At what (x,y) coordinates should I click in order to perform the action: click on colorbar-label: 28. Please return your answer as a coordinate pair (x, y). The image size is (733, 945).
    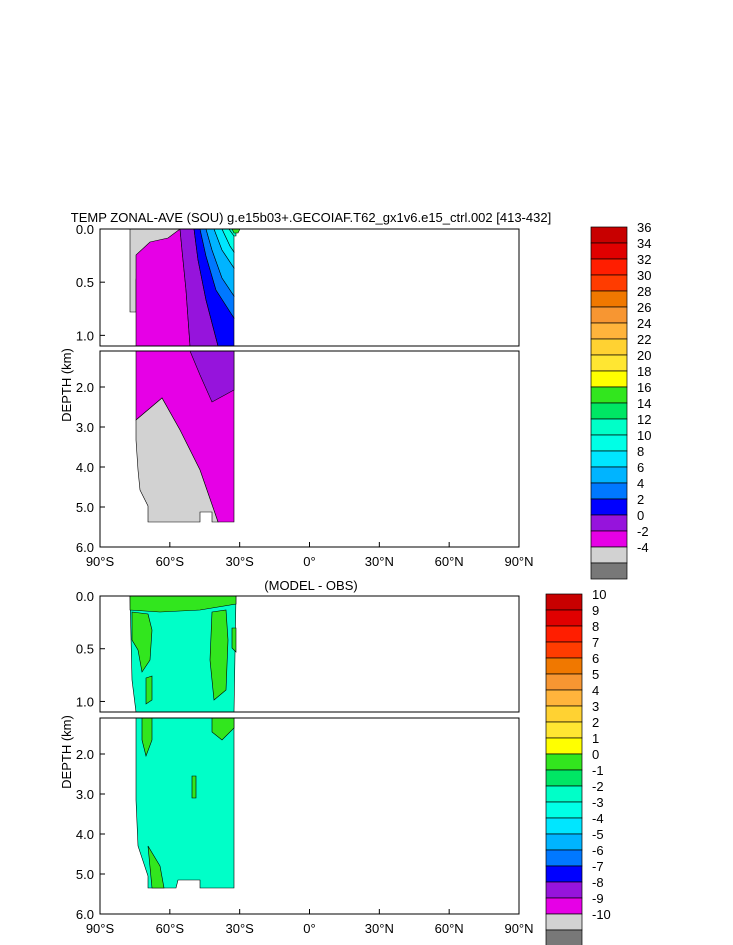
    Looking at the image, I should click on (644, 291).